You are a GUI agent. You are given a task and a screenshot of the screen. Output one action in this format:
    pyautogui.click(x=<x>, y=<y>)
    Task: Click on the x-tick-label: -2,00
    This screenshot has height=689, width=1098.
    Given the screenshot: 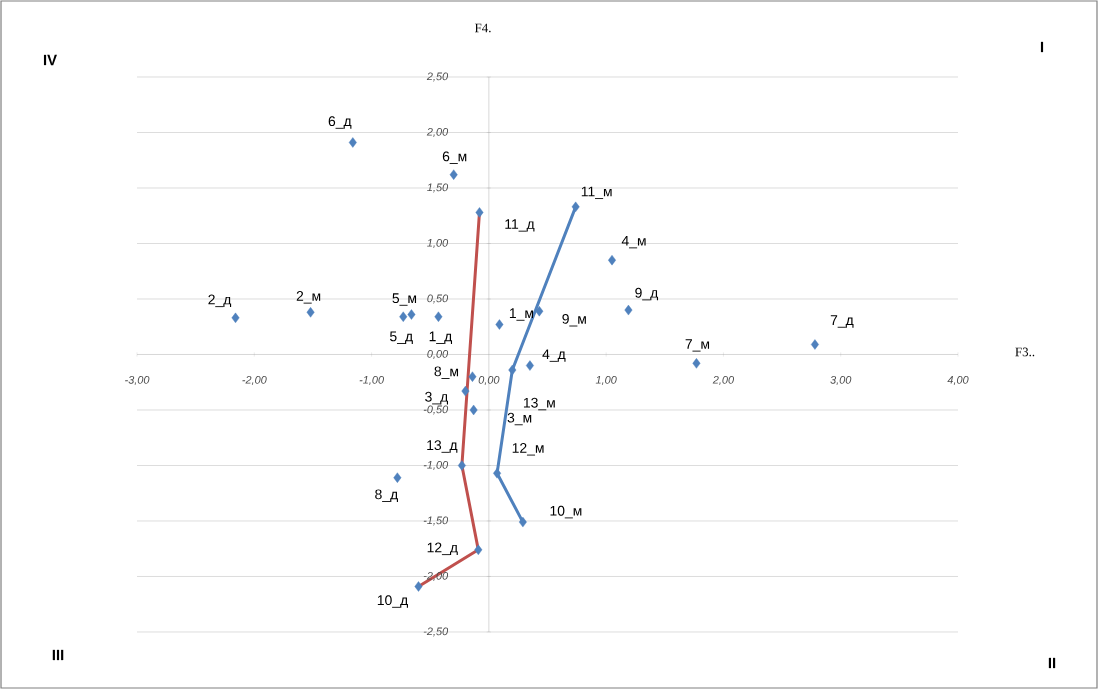 What is the action you would take?
    pyautogui.click(x=254, y=380)
    